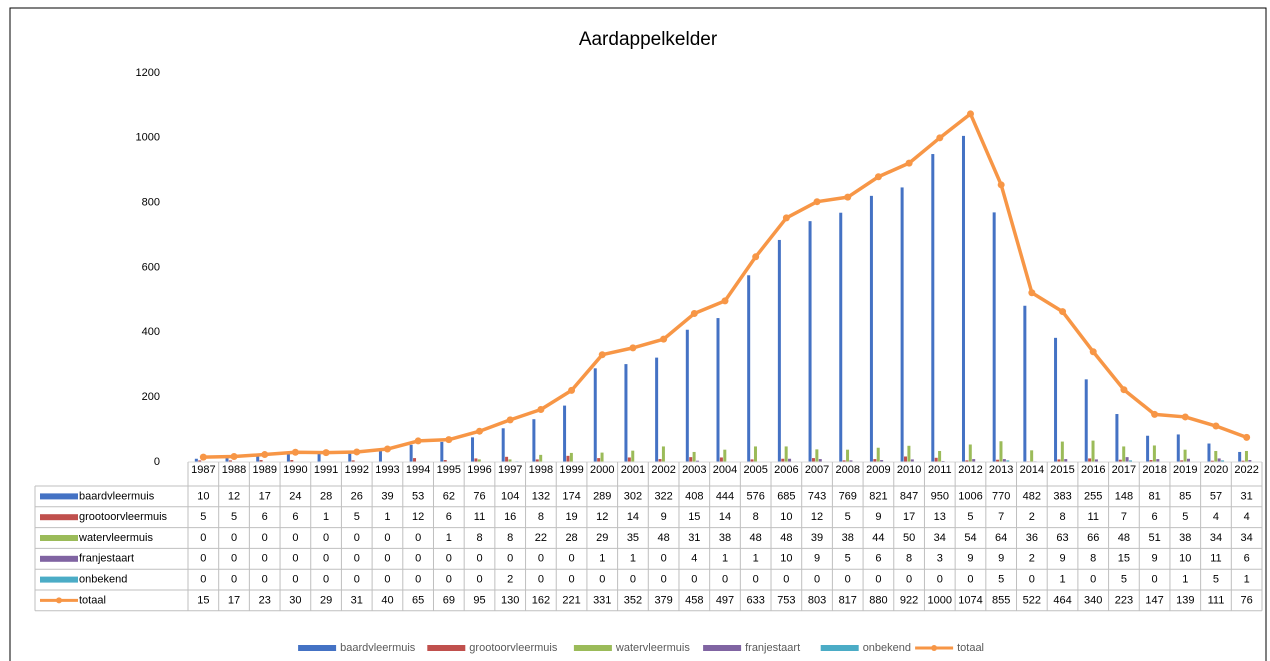 The image size is (1270, 661). Describe the element at coordinates (387, 600) in the screenshot. I see `table-cell: 40` at that location.